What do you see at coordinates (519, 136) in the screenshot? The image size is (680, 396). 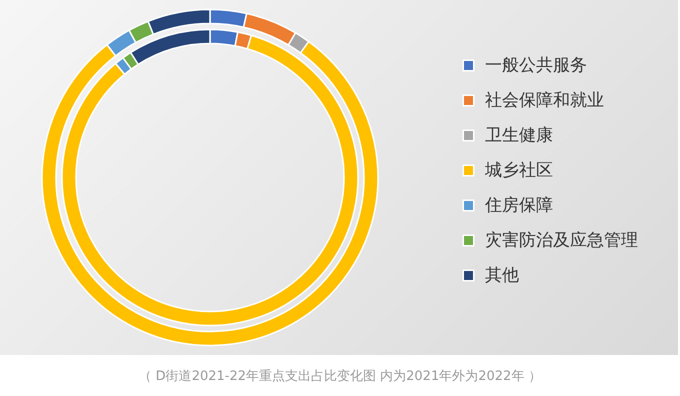 I see `legend-label: 卫生健康` at bounding box center [519, 136].